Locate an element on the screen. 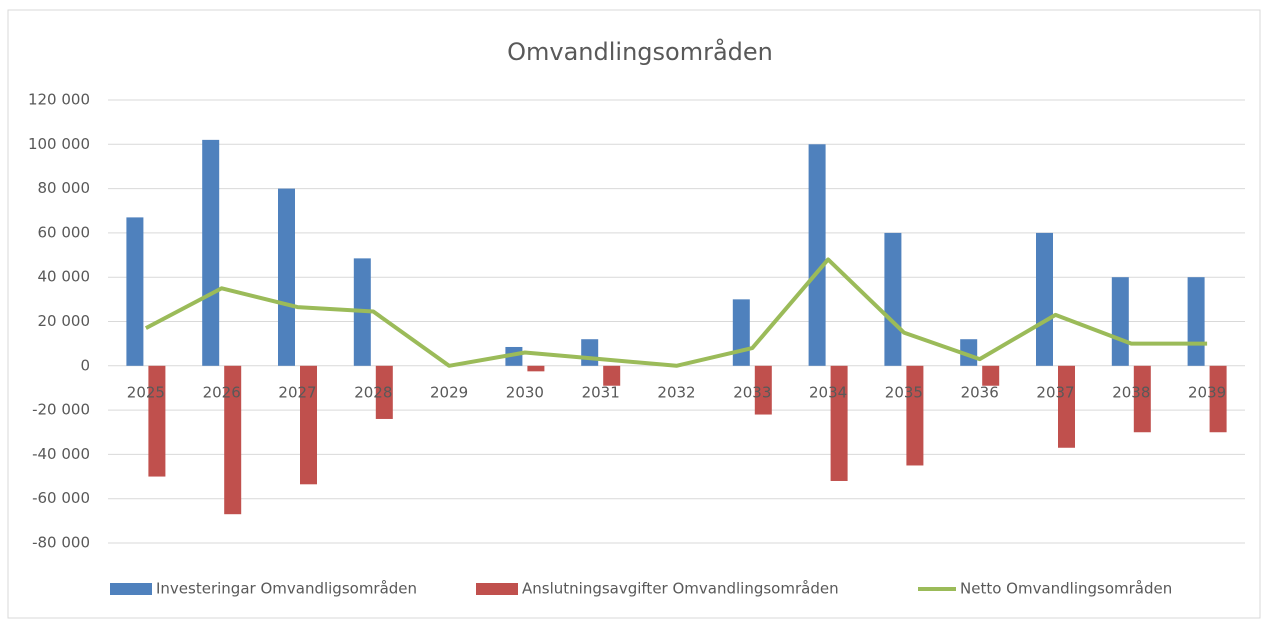 The width and height of the screenshot is (1261, 623). x-tick-label: 2031 is located at coordinates (601, 393).